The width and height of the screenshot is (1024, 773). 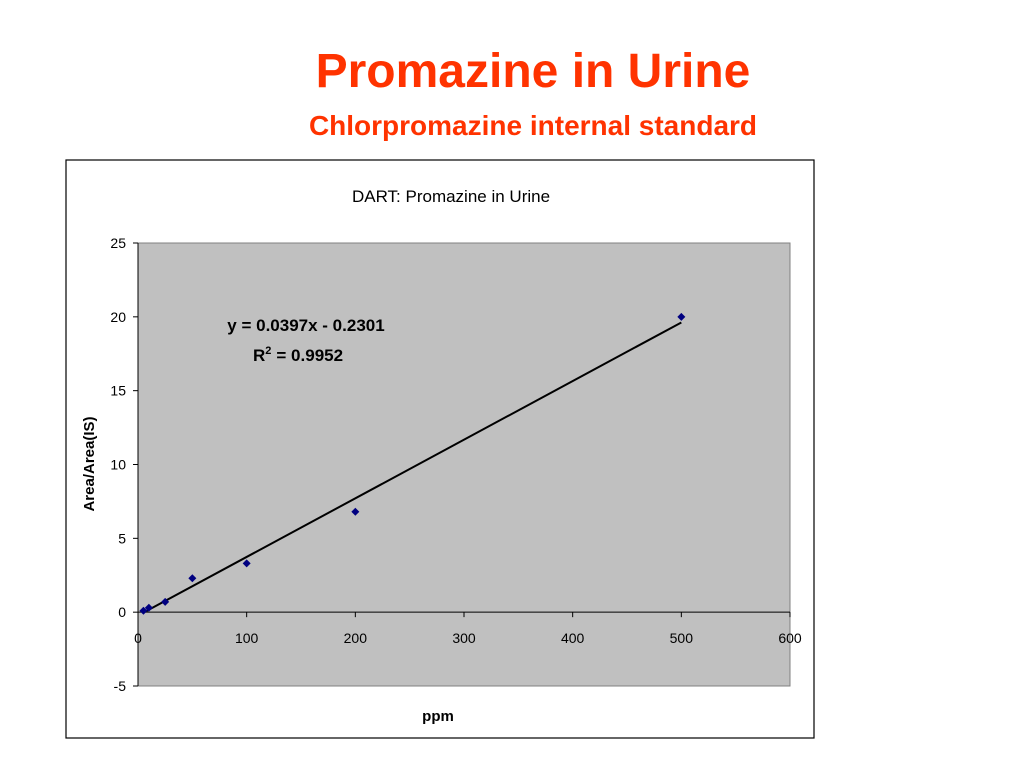 What do you see at coordinates (309, 355) in the screenshot?
I see `r-value: = 0.9952` at bounding box center [309, 355].